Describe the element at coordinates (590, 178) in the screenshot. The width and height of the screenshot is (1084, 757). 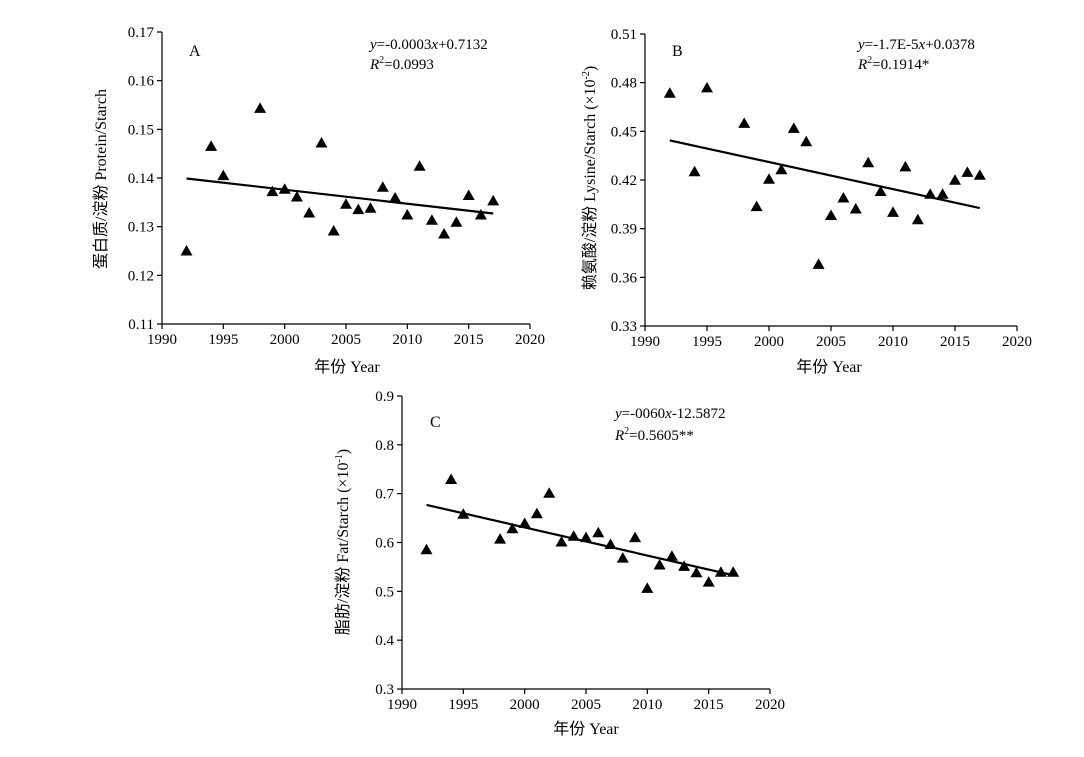
I see `panel-b-ylabel: 赖氨酸/淀粉 Lysine/Starch (×10-2)` at that location.